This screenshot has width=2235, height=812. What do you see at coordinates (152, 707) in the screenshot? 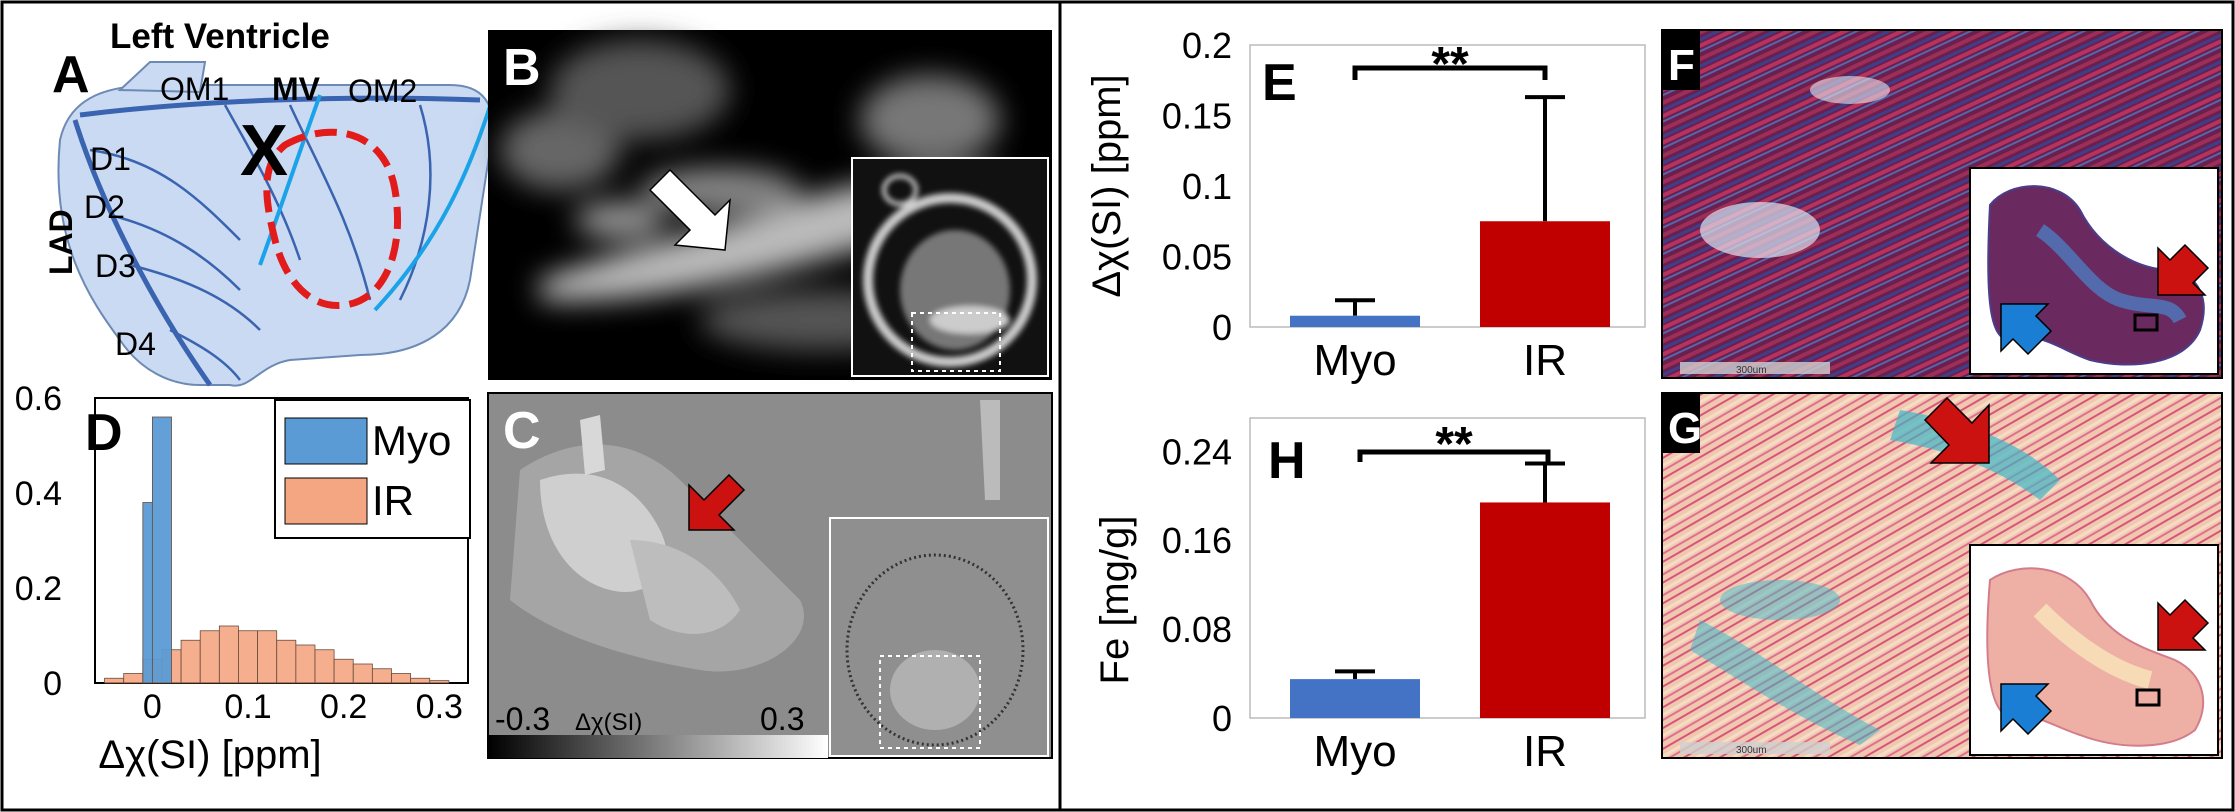
I see `chart-d-xtick: 0` at bounding box center [152, 707].